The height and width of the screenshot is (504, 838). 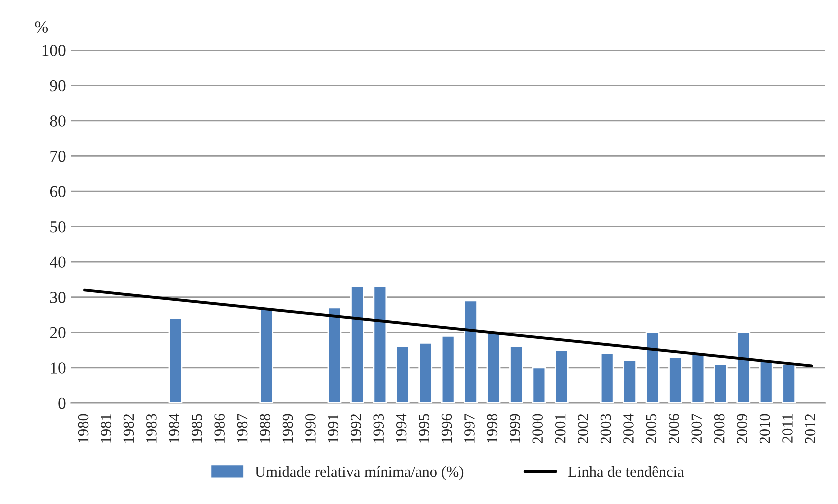 I want to click on x-tick-label: 1985, so click(x=197, y=428).